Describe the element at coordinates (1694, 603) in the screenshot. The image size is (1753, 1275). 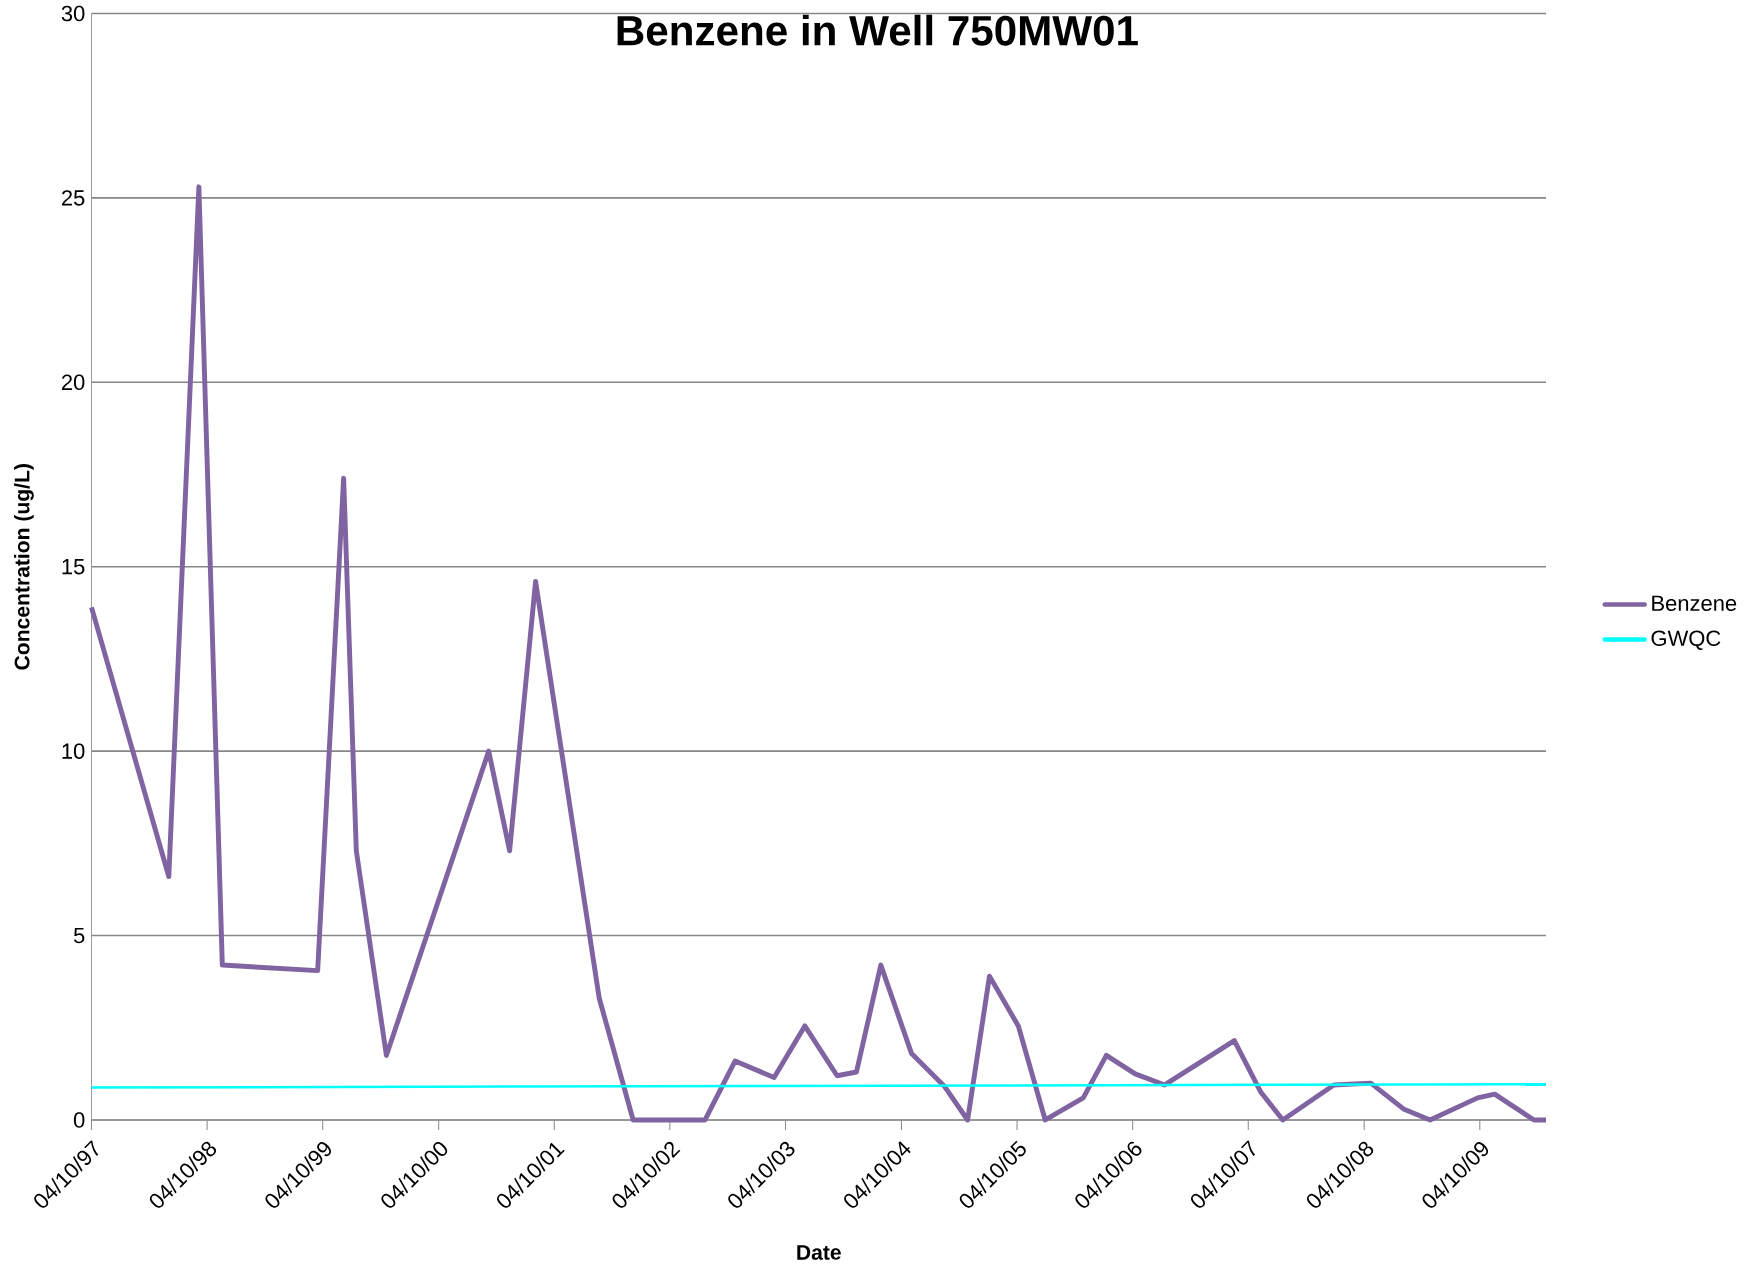
I see `legend-label: Benzene` at that location.